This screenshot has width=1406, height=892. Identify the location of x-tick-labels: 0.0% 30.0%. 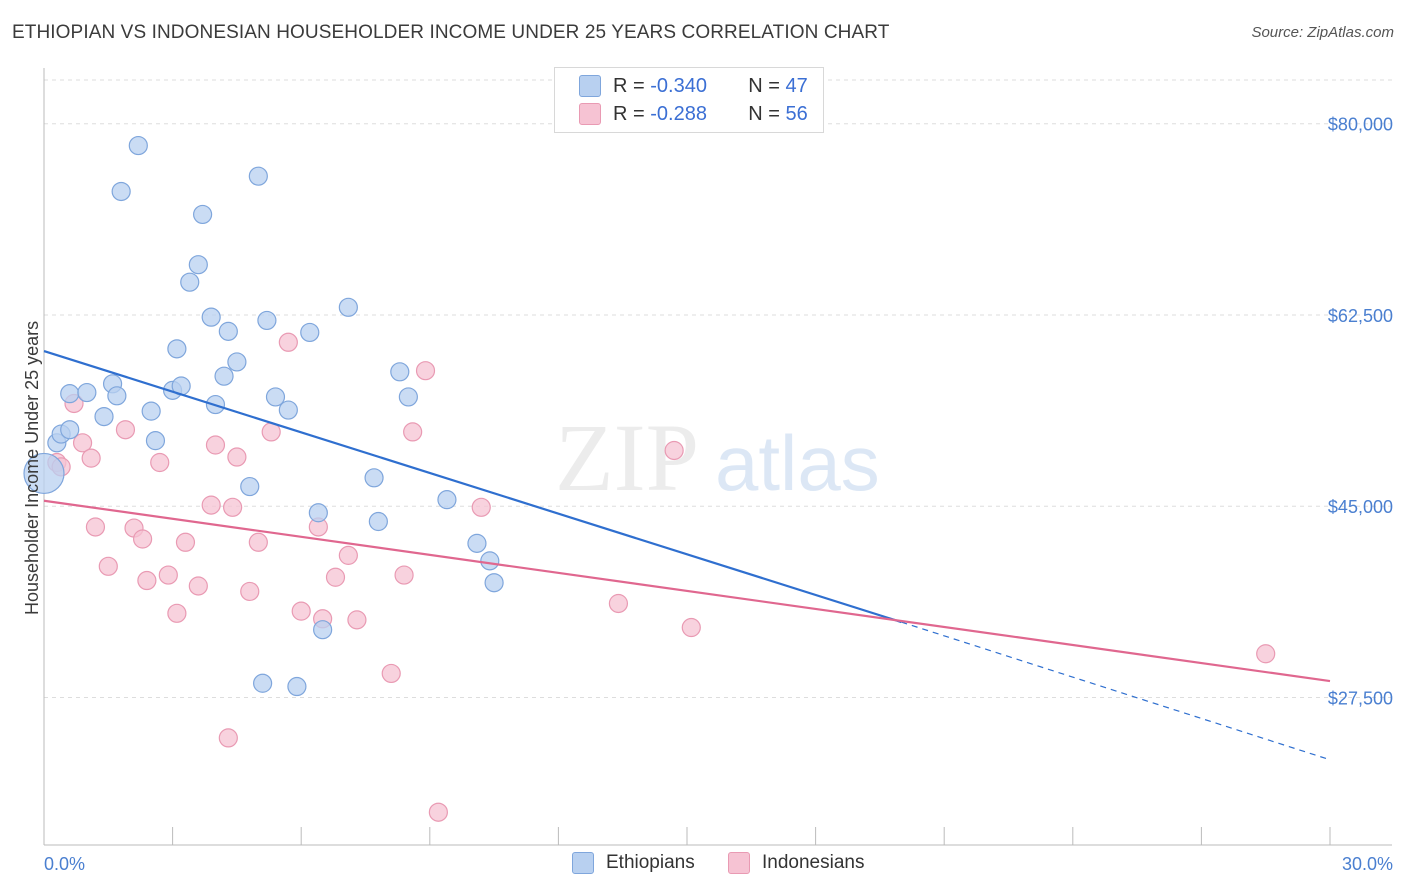
(718, 864).